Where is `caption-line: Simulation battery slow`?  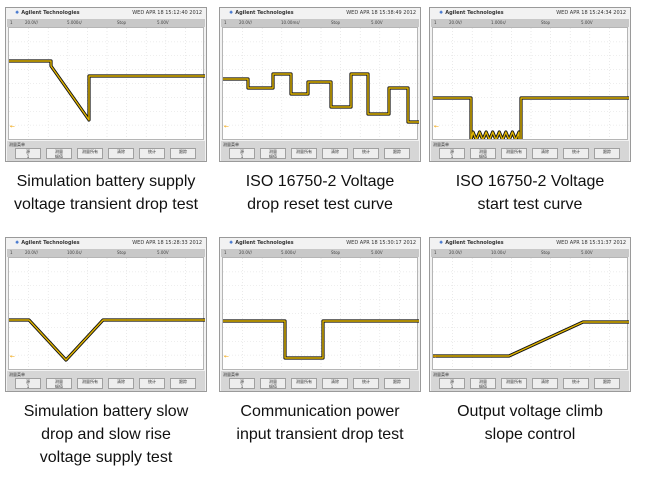 caption-line: Simulation battery slow is located at coordinates (106, 411).